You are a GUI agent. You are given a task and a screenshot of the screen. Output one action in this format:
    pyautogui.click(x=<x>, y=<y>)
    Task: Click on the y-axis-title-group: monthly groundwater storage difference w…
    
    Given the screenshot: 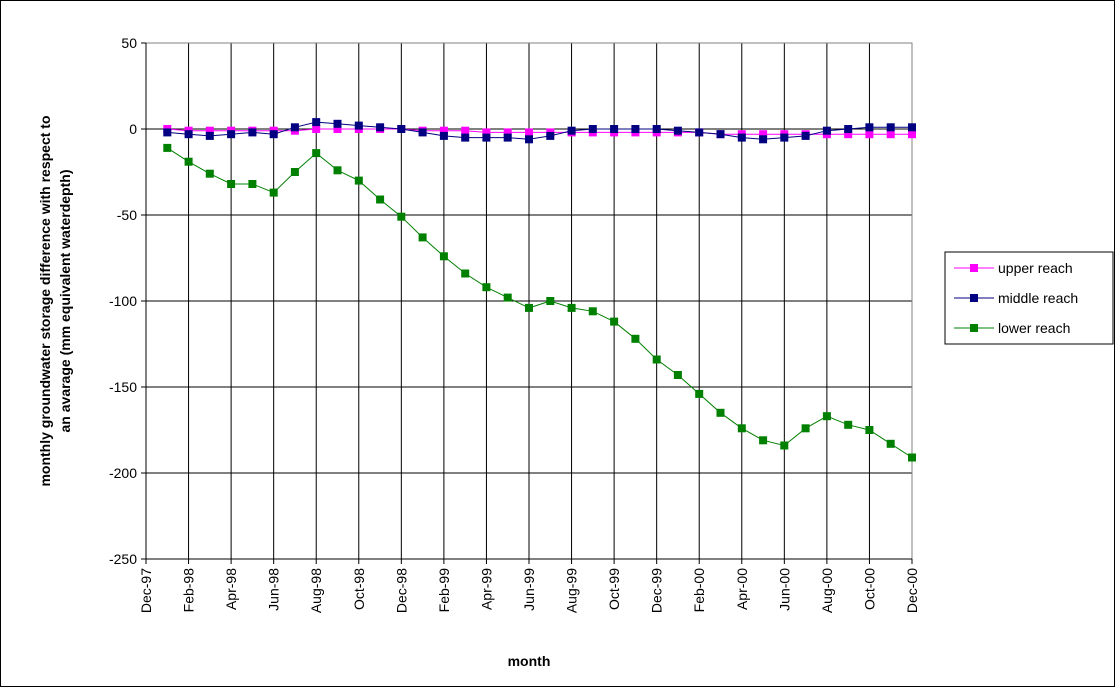 What is the action you would take?
    pyautogui.click(x=55, y=300)
    